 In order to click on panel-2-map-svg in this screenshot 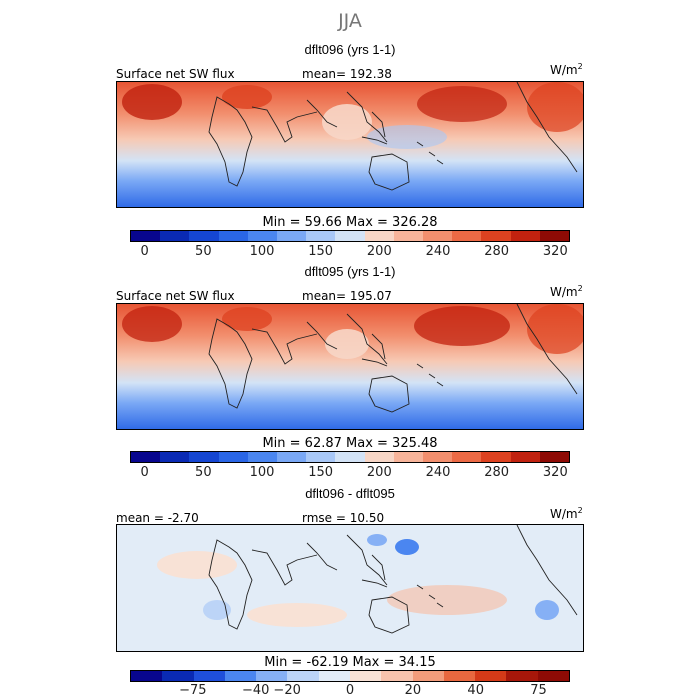, I will do `click(350, 366)`.